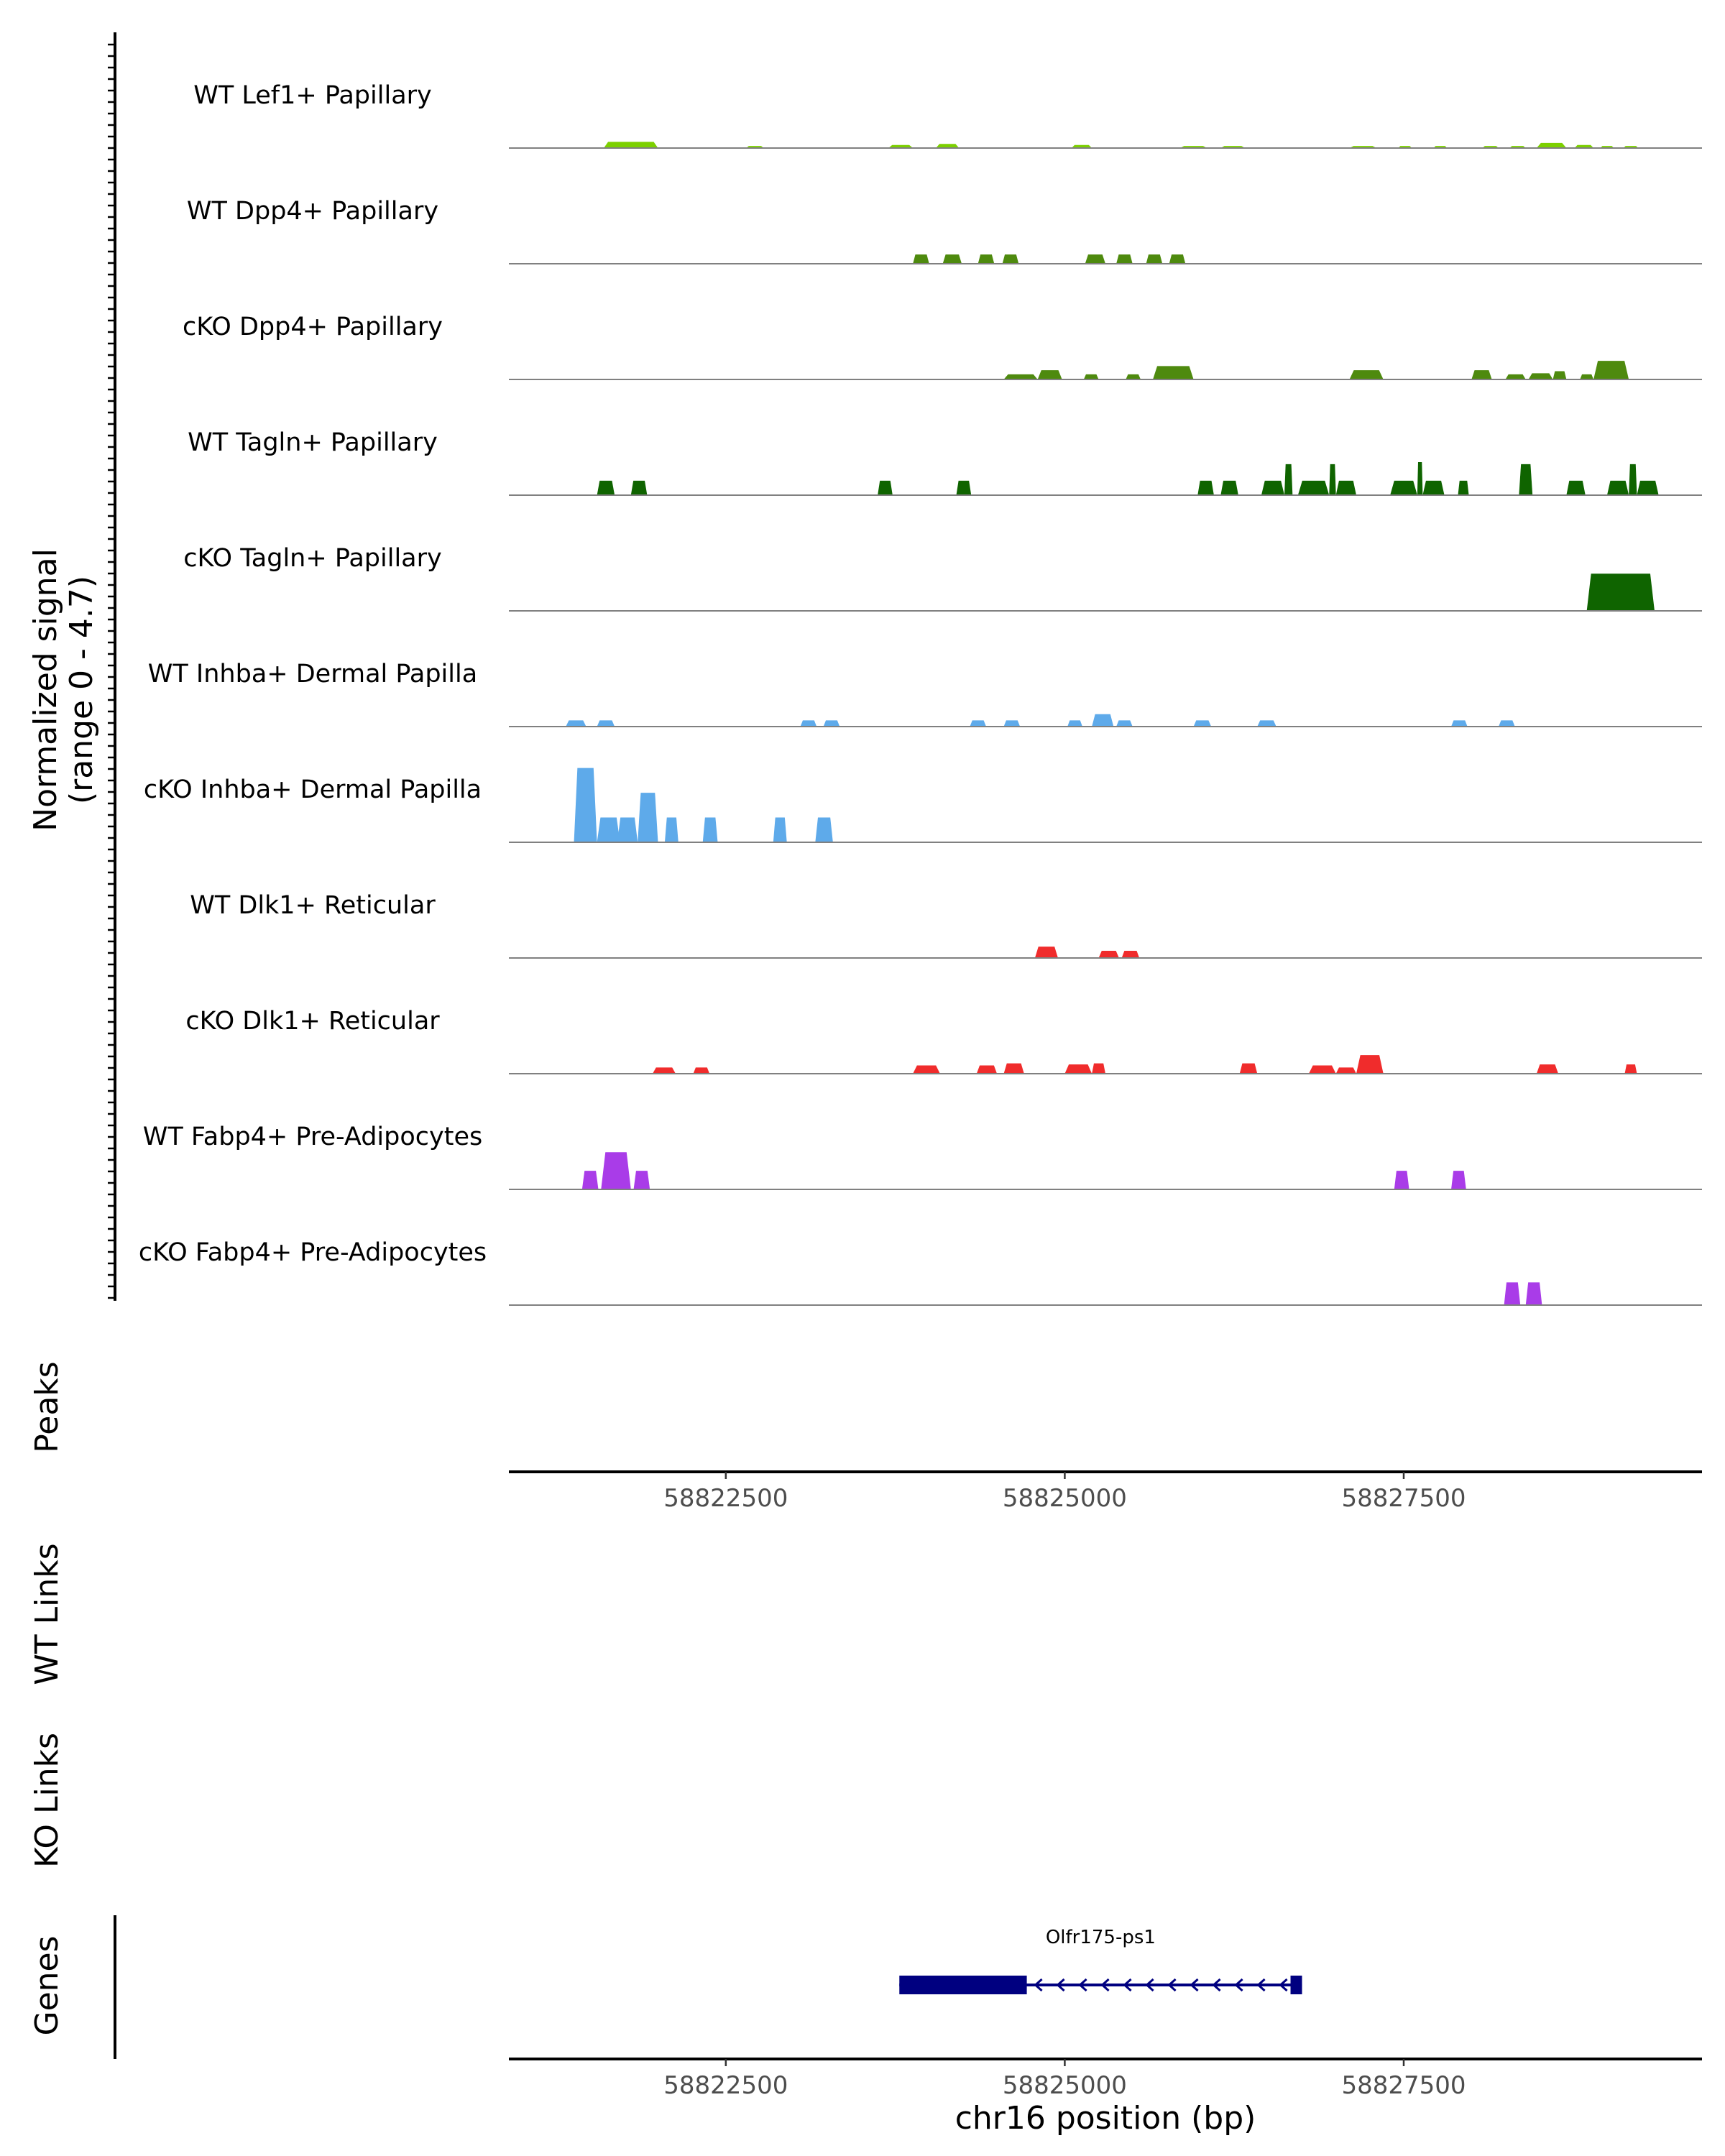 The image size is (1725, 2156). I want to click on track-label: cKO Dpp4+ Papillary, so click(313, 327).